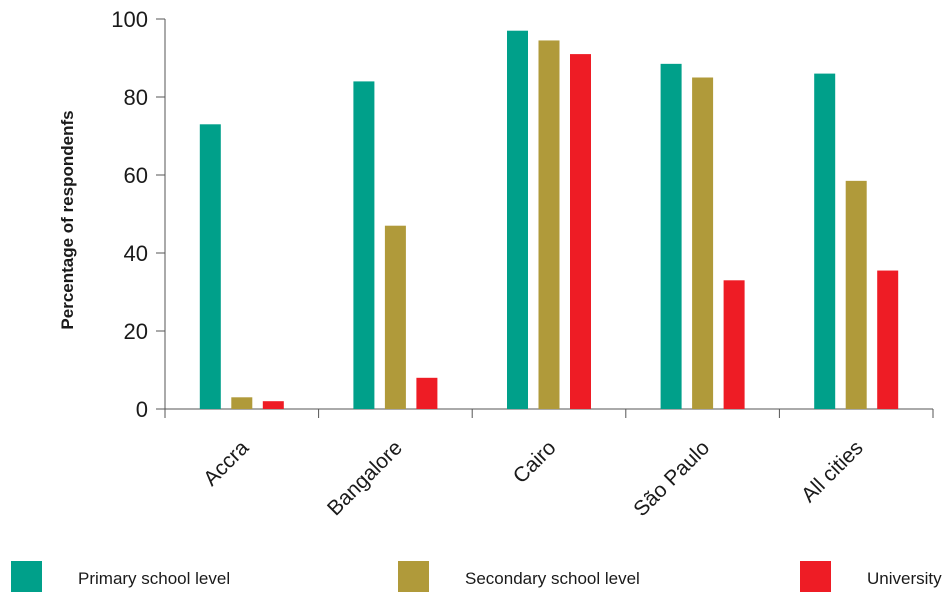 The width and height of the screenshot is (945, 597). I want to click on x-category-label: São Paulo, so click(671, 478).